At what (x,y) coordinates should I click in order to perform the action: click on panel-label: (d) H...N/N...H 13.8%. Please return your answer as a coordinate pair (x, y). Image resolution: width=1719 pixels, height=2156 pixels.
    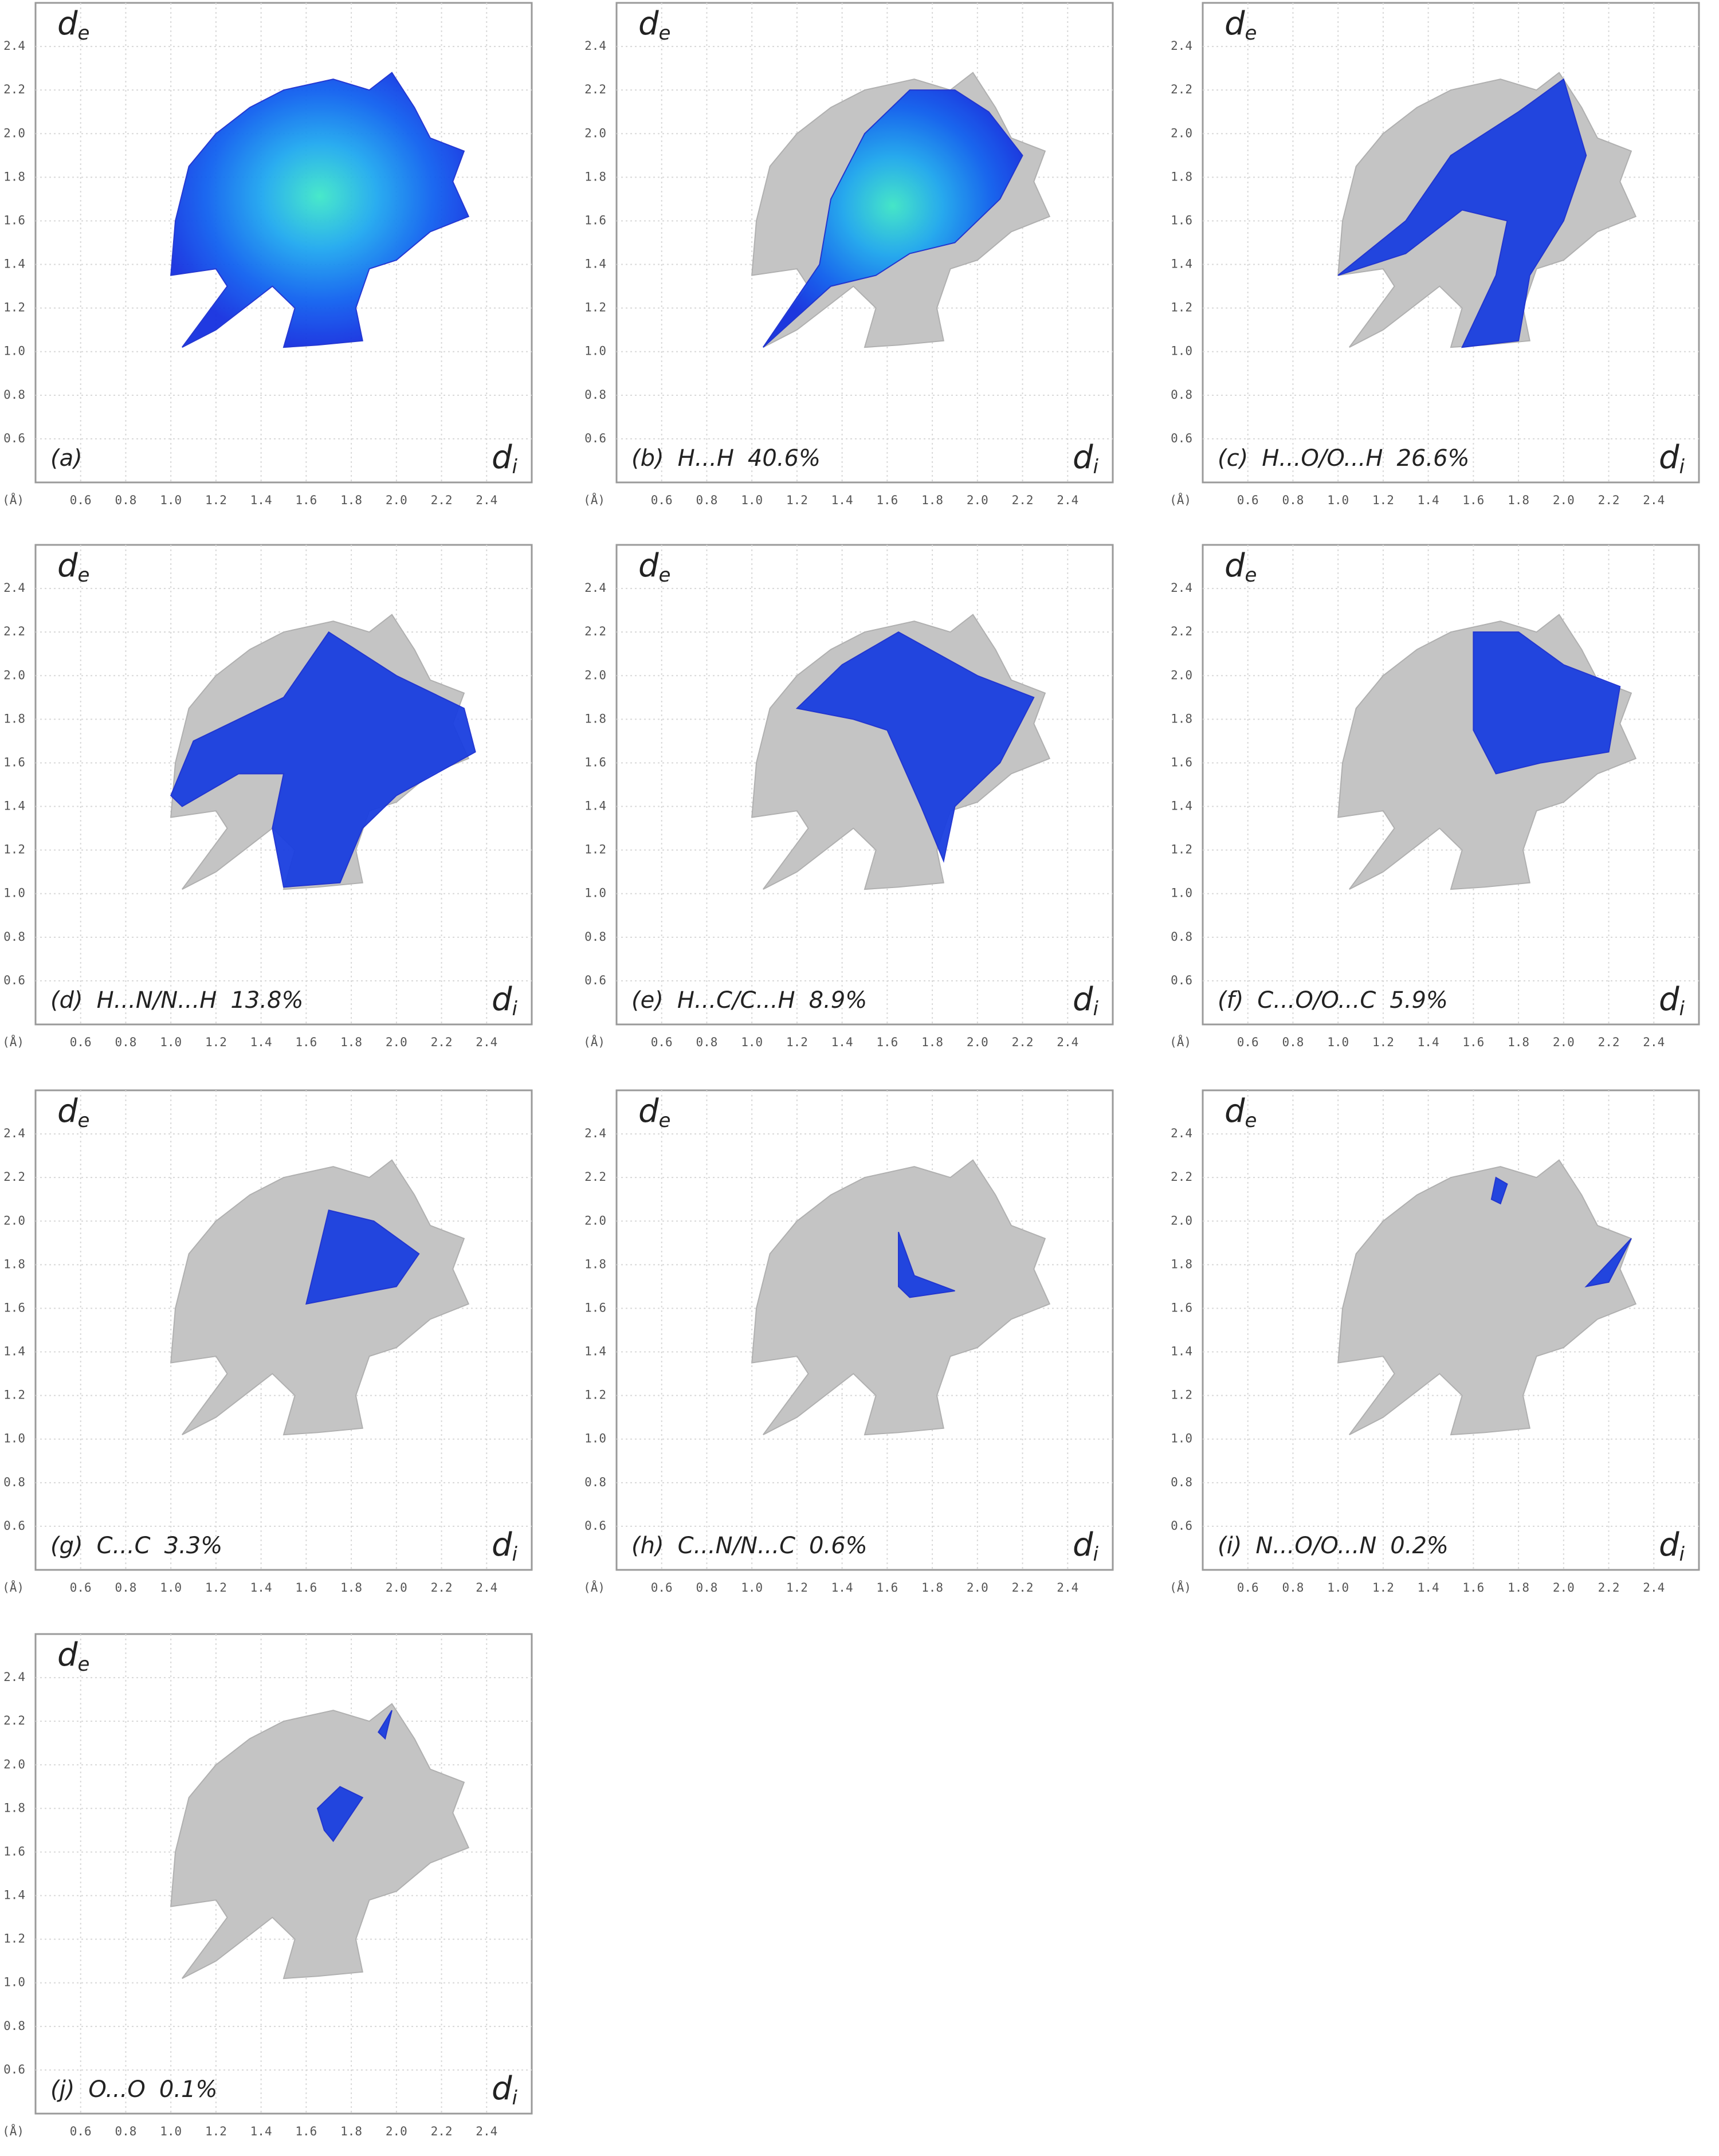
    Looking at the image, I should click on (176, 1000).